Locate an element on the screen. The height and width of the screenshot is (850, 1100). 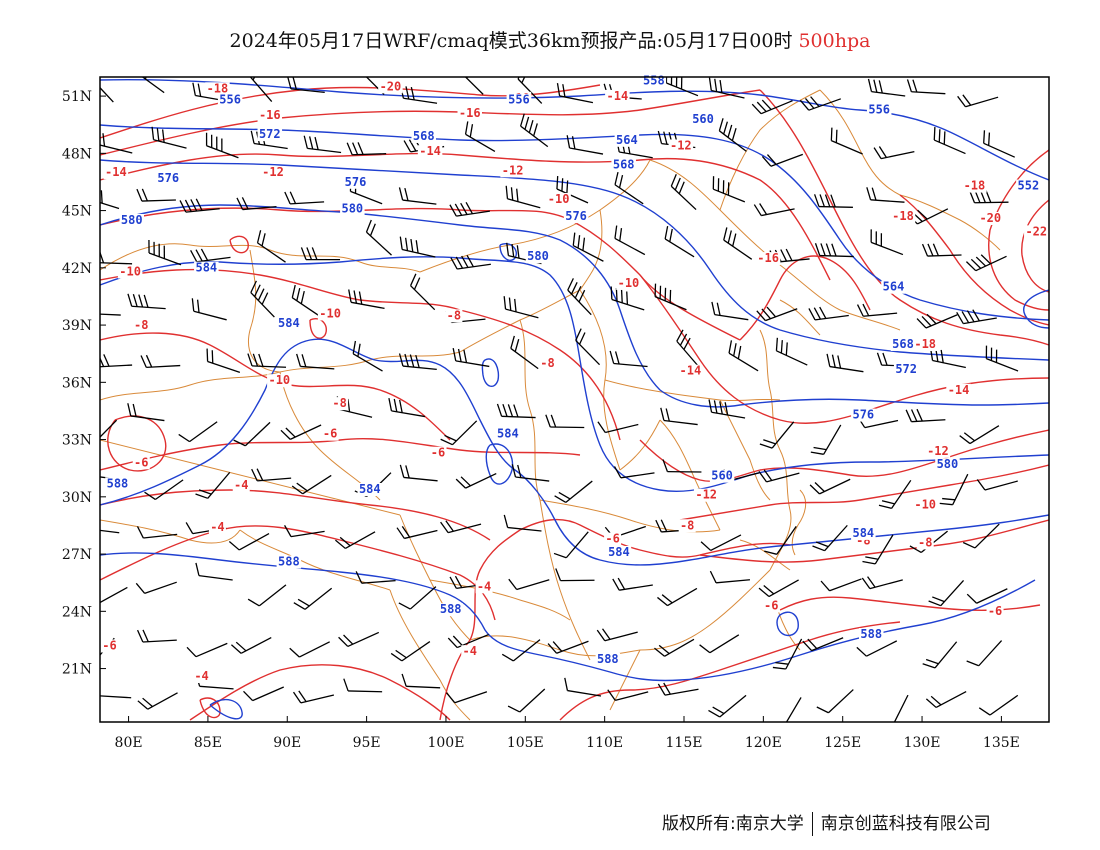
y-axis: 21N 24N 27N 30N 33N 36N 39N 42N 45N 48N 51N is located at coordinates (84, 383).